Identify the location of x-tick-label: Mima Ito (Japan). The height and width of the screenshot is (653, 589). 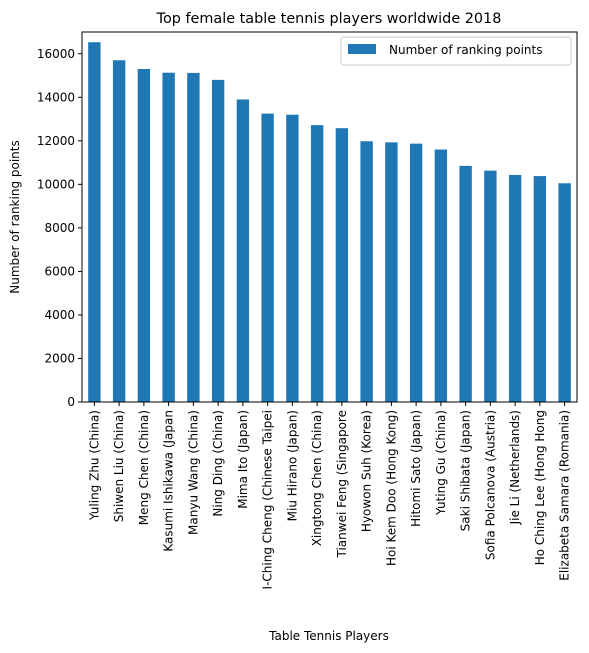
(243, 459).